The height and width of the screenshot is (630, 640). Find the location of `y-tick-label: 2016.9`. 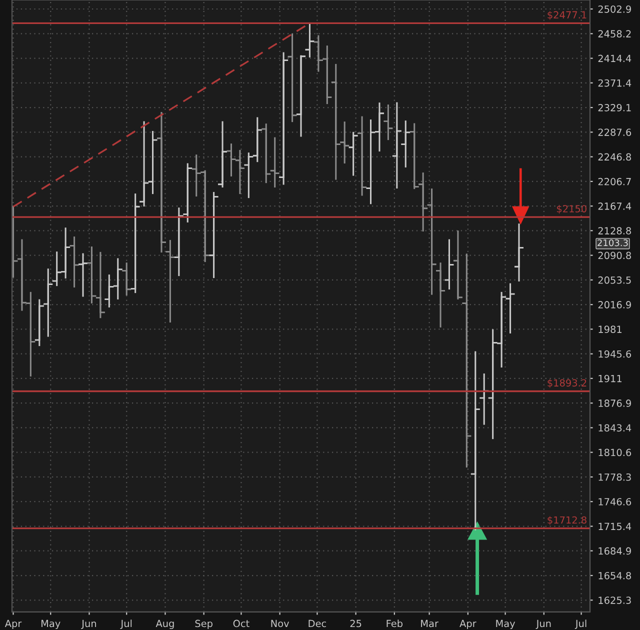

y-tick-label: 2016.9 is located at coordinates (614, 304).